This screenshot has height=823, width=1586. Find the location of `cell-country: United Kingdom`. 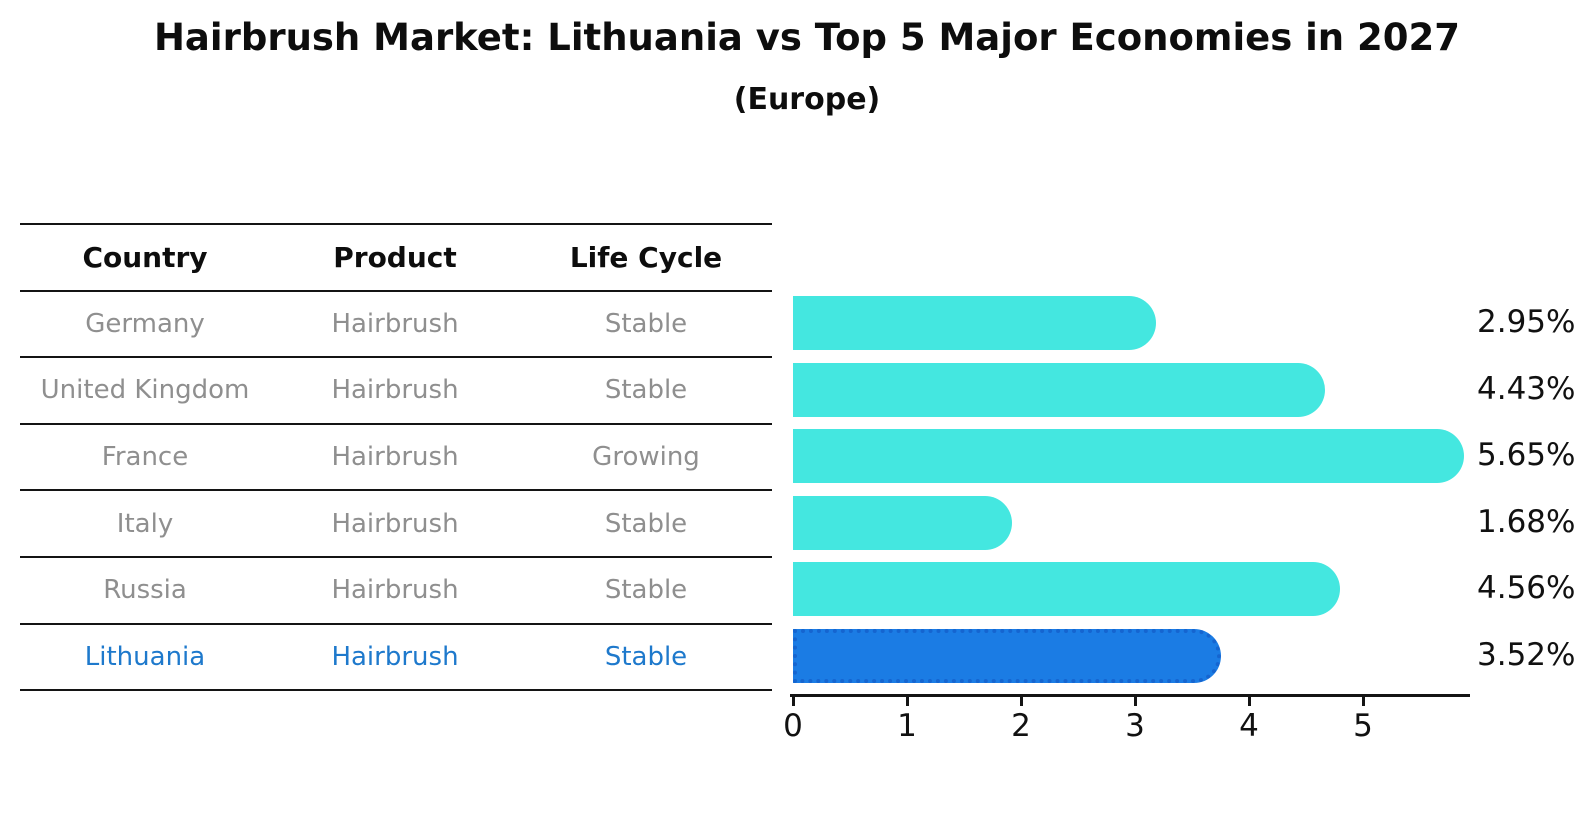

cell-country: United Kingdom is located at coordinates (145, 390).